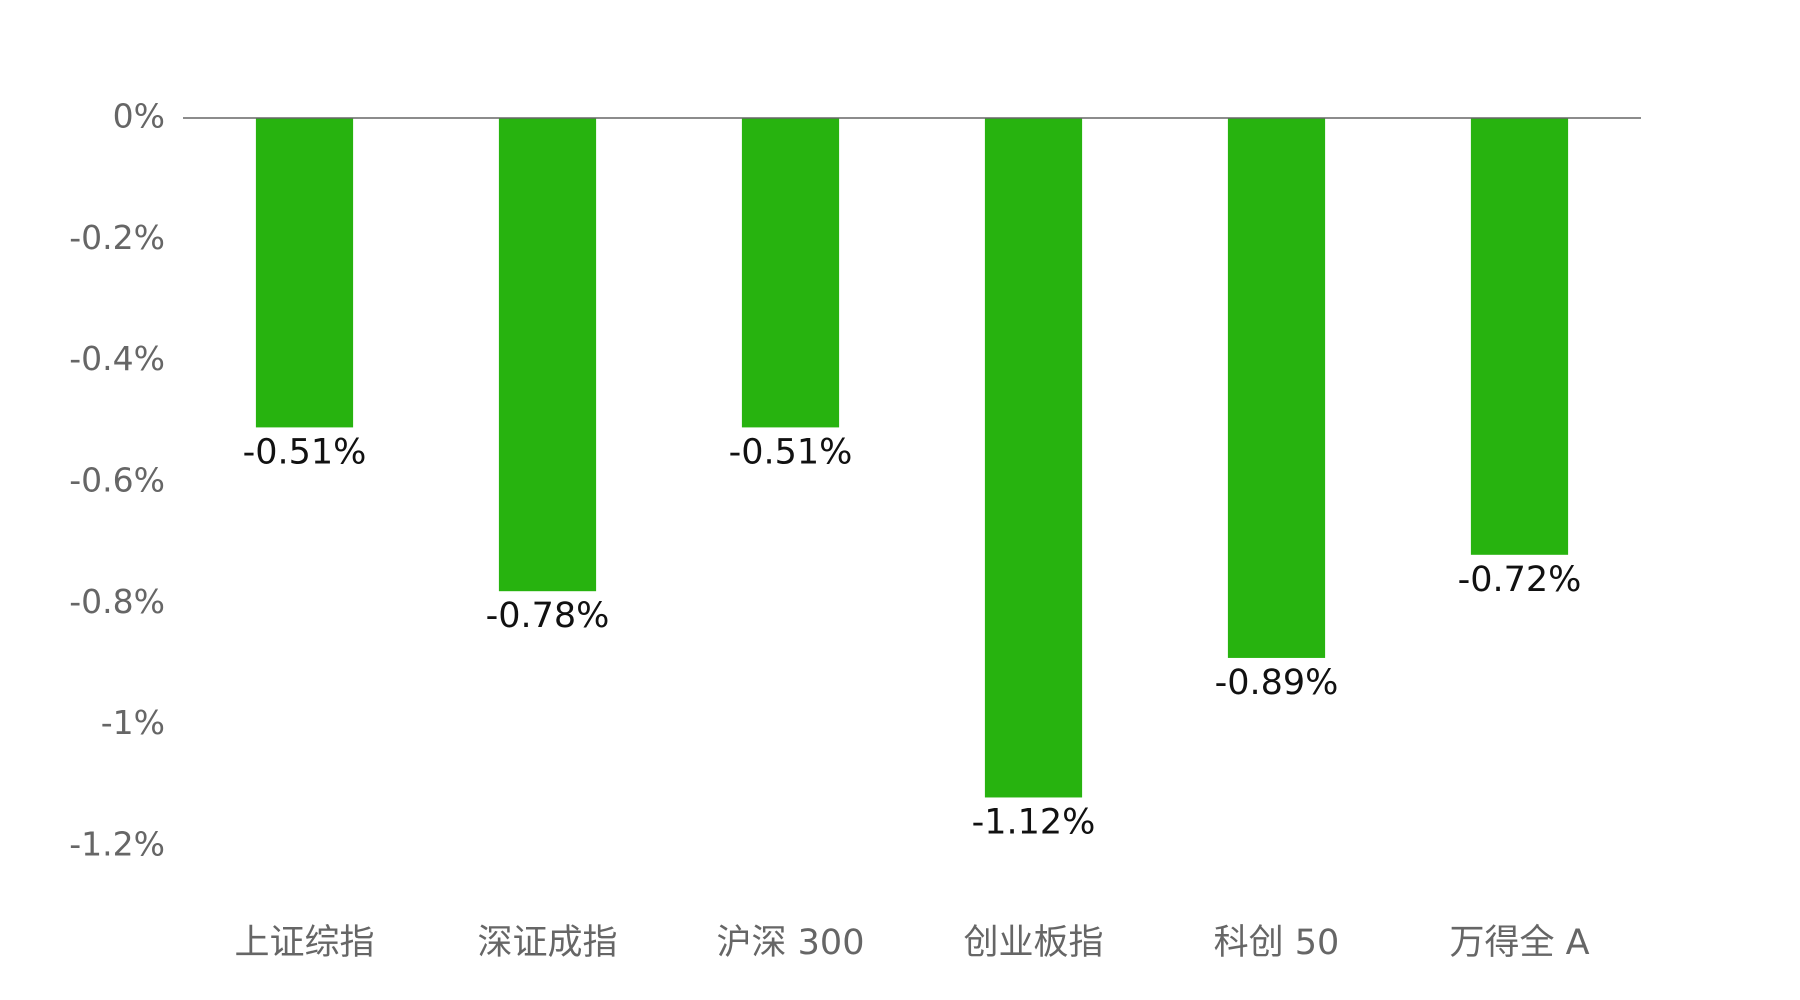 The height and width of the screenshot is (1000, 1800). What do you see at coordinates (117, 844) in the screenshot?
I see `y-tick-label: -1.2%` at bounding box center [117, 844].